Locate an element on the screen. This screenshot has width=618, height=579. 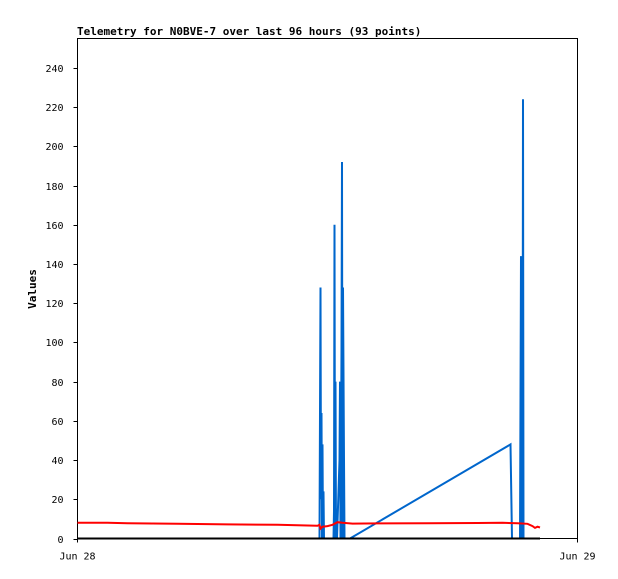
y-tick-label: 80 is located at coordinates (57, 383).